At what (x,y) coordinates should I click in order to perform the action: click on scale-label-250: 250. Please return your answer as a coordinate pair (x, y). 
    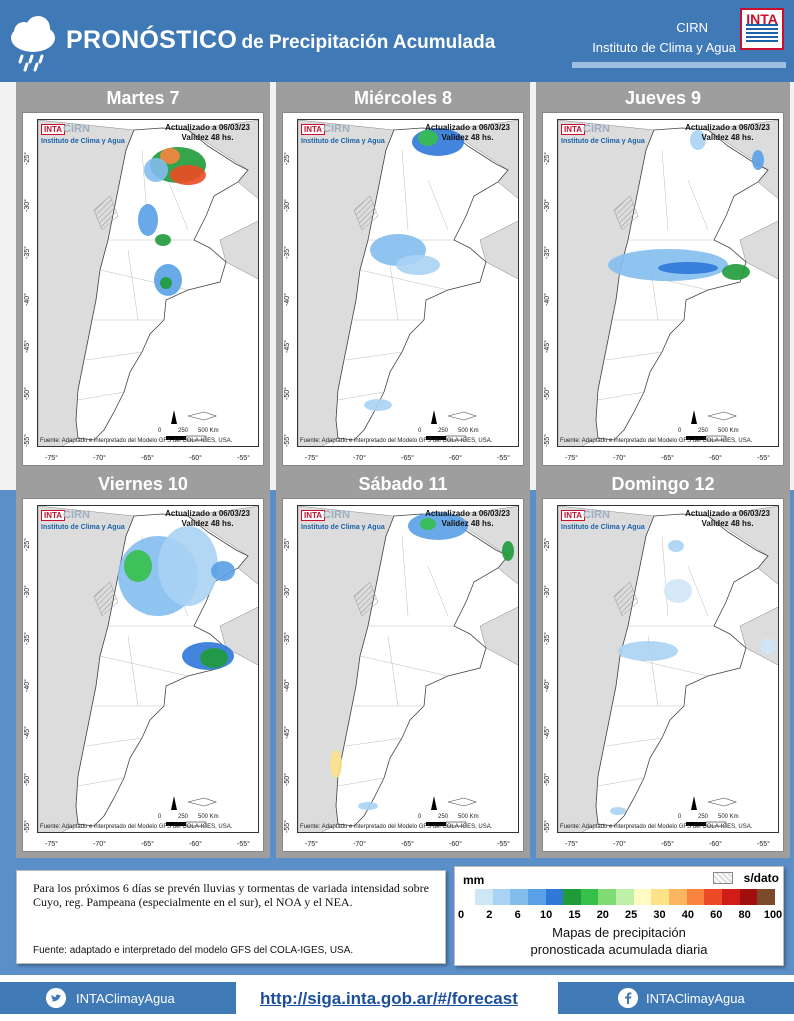
    Looking at the image, I should click on (443, 431).